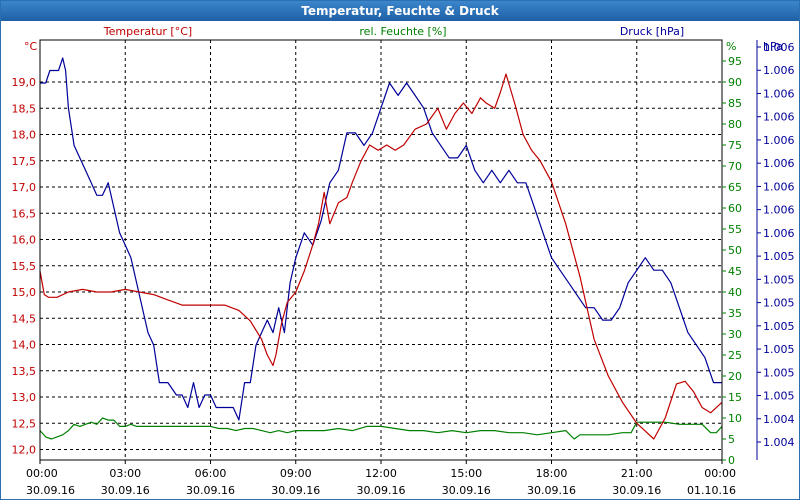 This screenshot has width=800, height=500. What do you see at coordinates (552, 473) in the screenshot?
I see `x-tick-time: 18:00` at bounding box center [552, 473].